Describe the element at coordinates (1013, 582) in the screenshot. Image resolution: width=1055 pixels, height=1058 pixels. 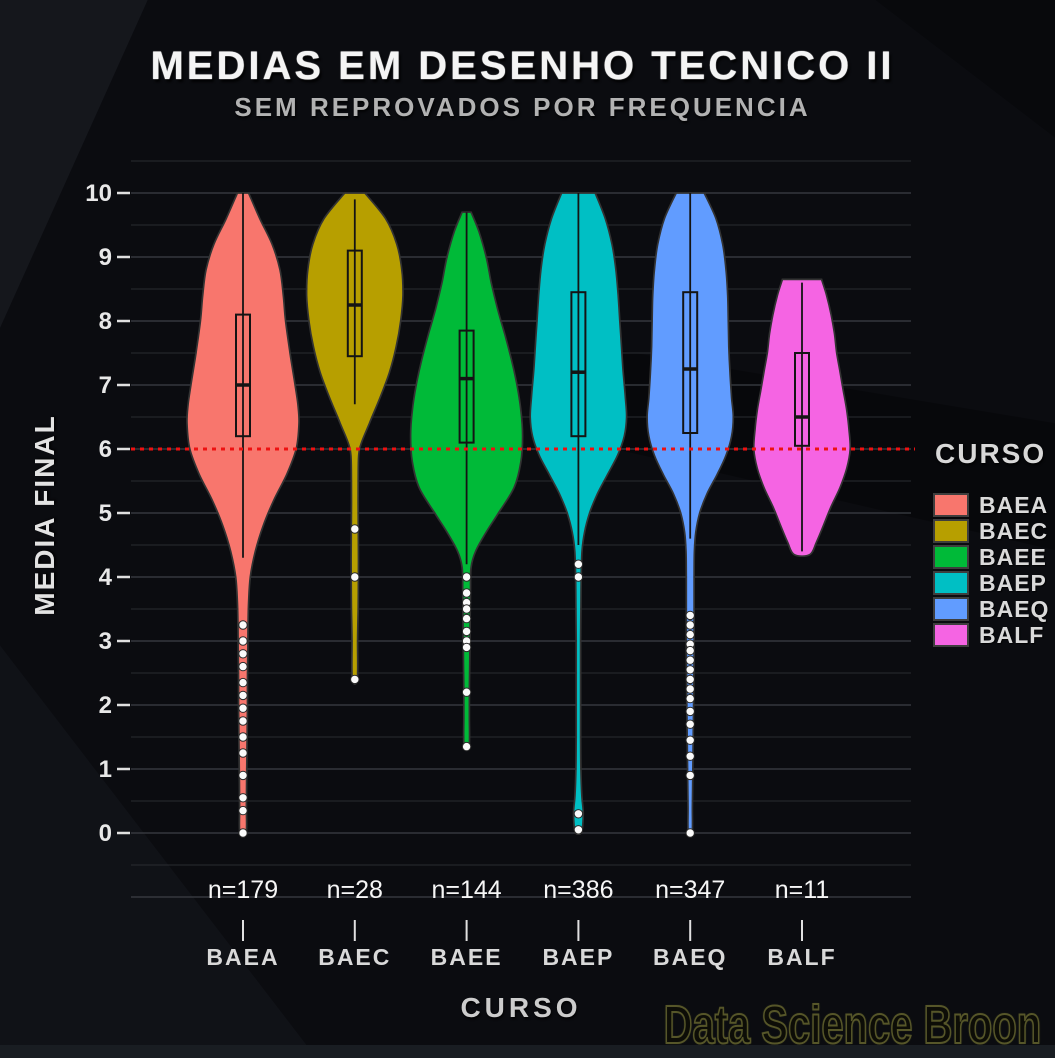
I see `legend-label: BAEP` at that location.